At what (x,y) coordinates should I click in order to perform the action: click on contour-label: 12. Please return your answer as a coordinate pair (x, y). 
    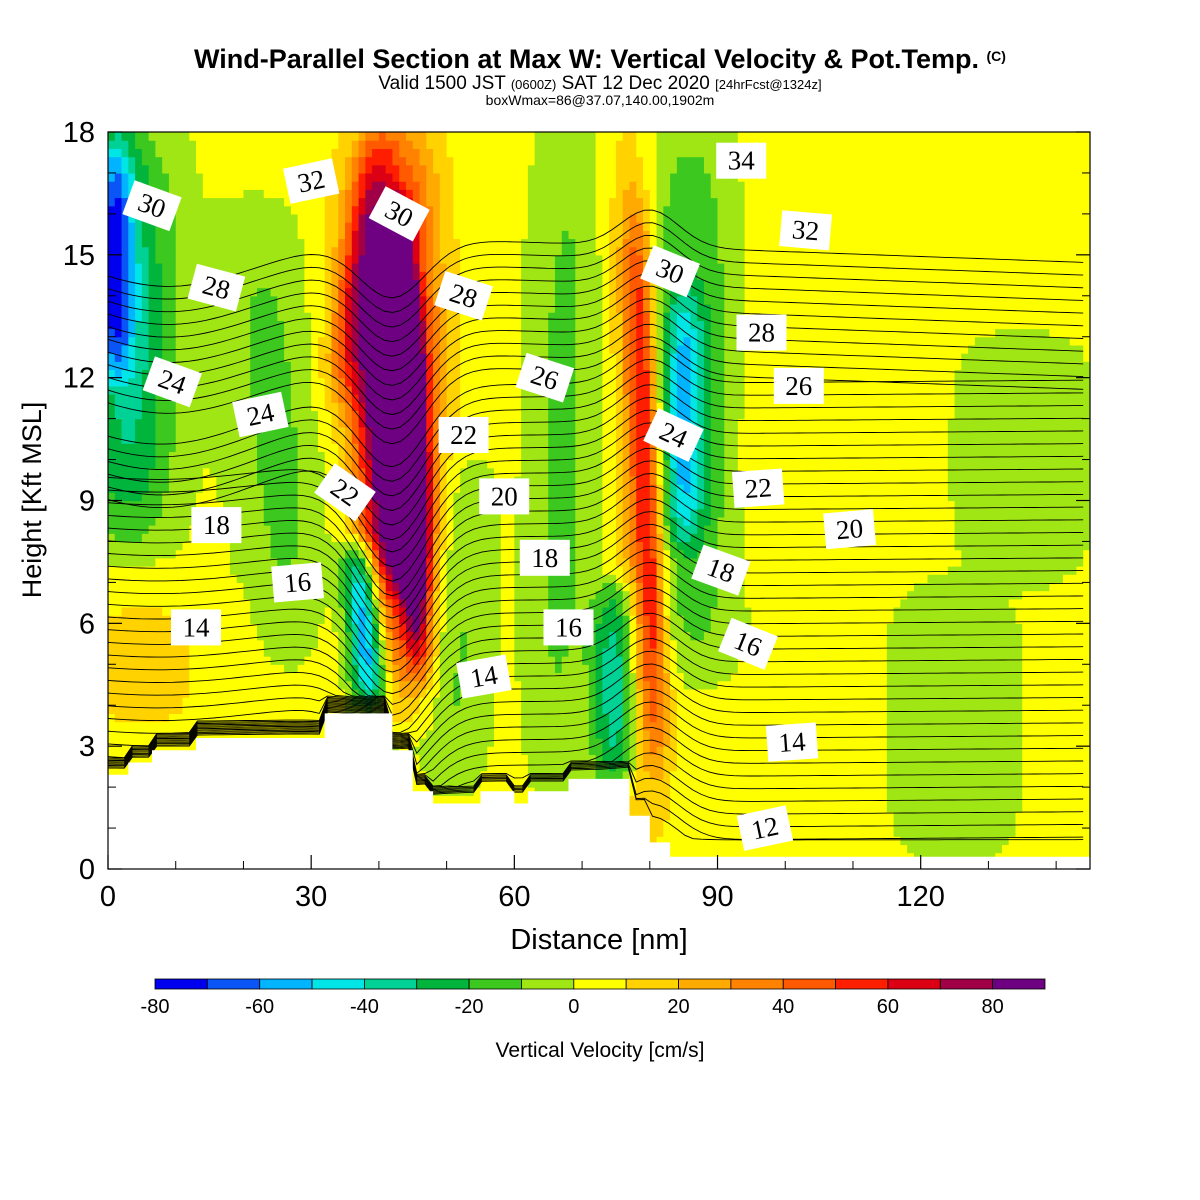
    Looking at the image, I should click on (765, 828).